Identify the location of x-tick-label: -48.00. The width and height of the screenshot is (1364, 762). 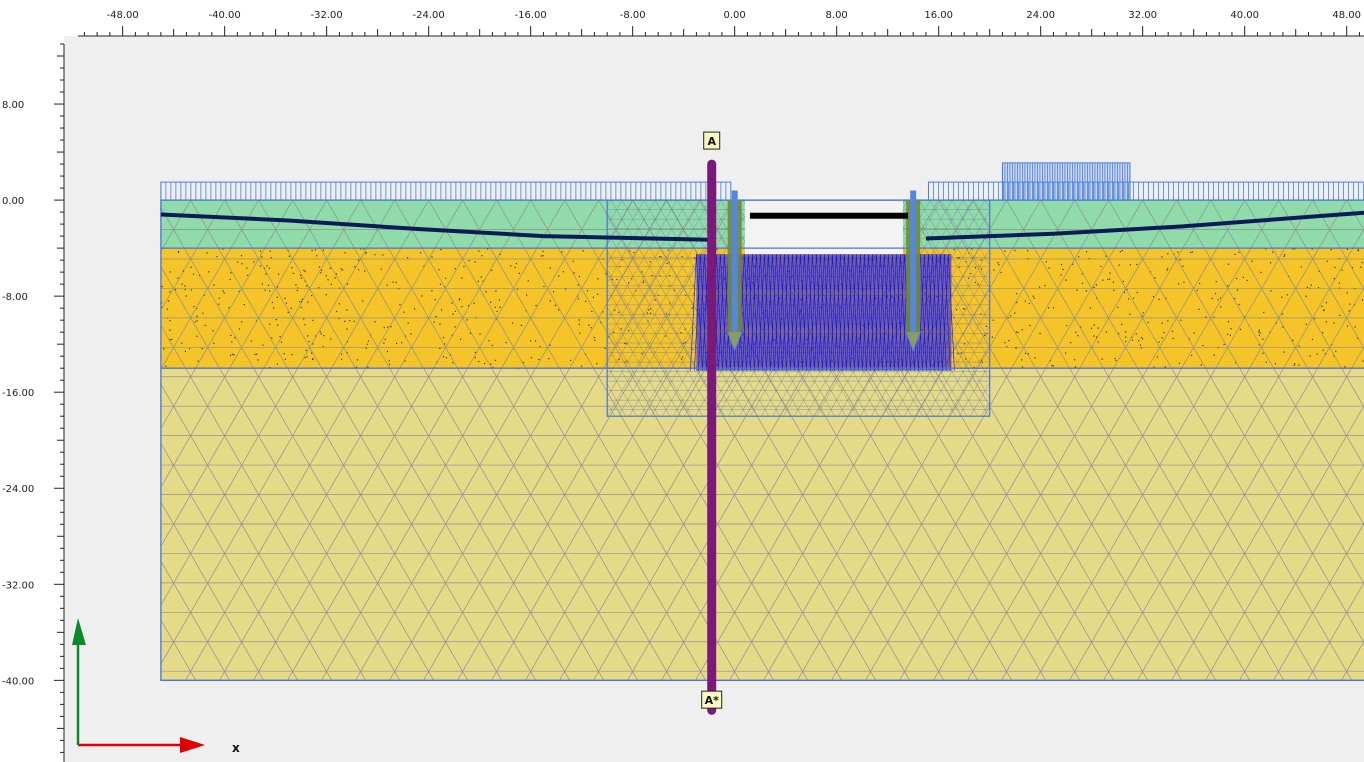
(123, 15).